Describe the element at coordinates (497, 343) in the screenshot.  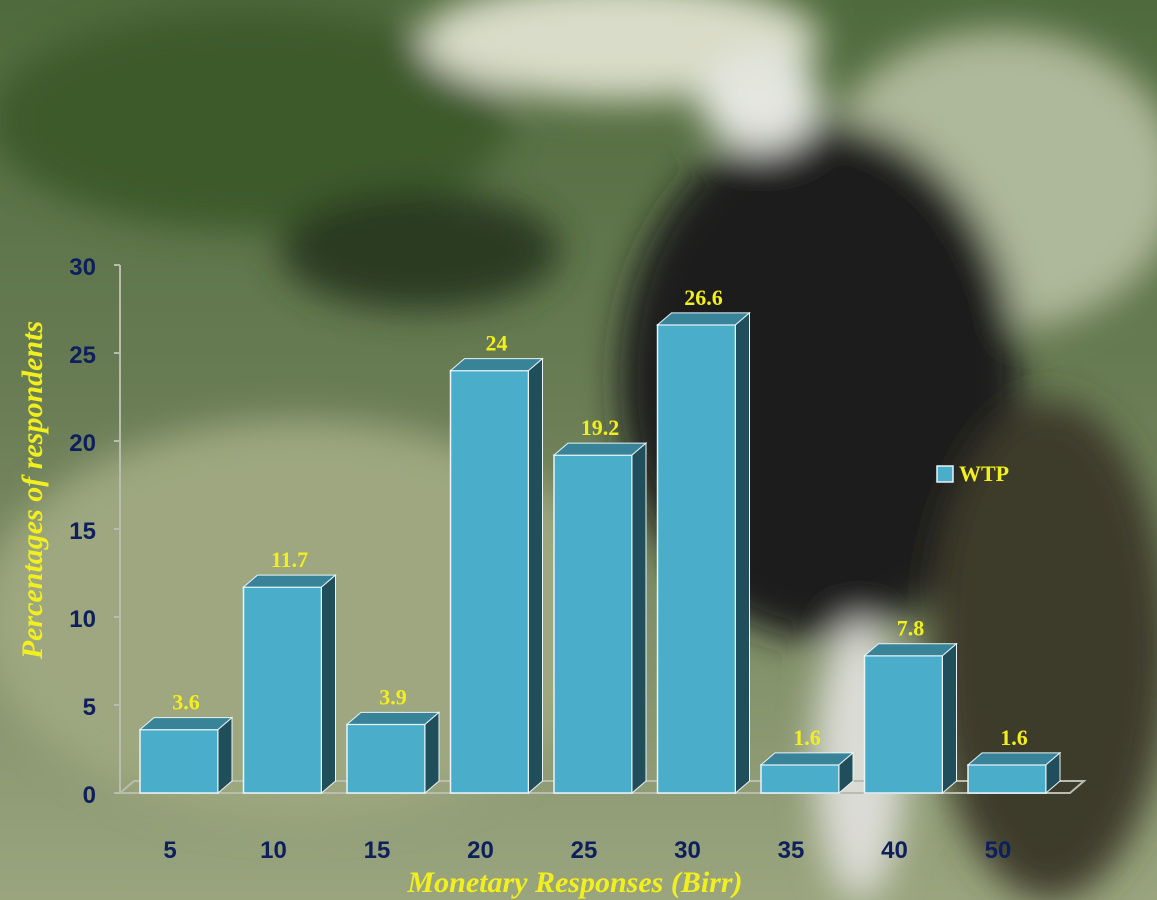
I see `data-label: 24` at that location.